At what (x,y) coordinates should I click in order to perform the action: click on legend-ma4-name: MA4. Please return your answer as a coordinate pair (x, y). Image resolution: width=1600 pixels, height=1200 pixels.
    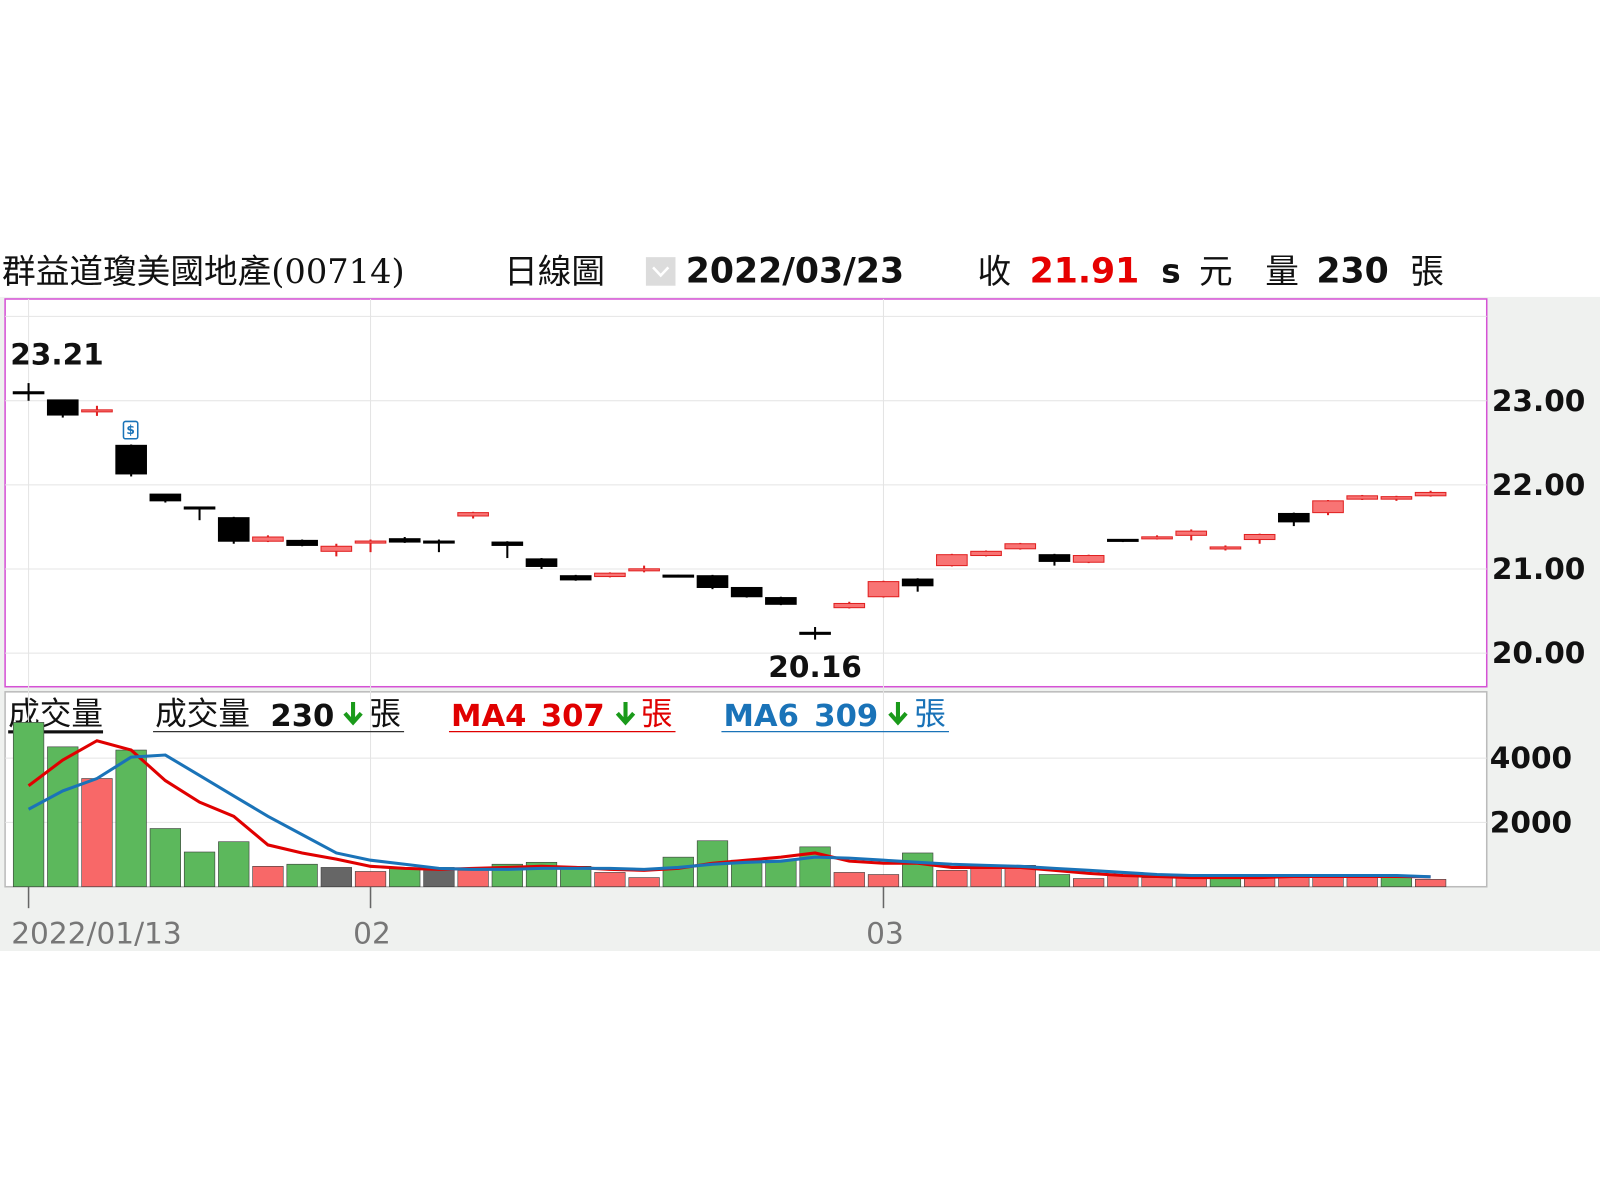
    Looking at the image, I should click on (488, 716).